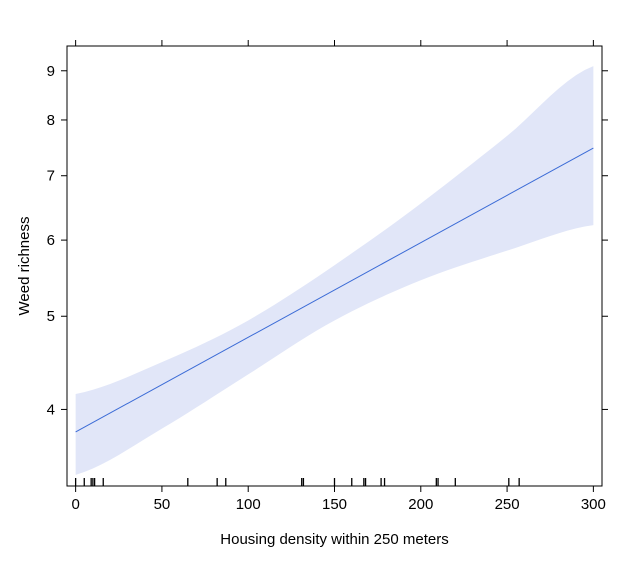 The image size is (641, 568). Describe the element at coordinates (75, 504) in the screenshot. I see `x-tick-label: 0` at that location.